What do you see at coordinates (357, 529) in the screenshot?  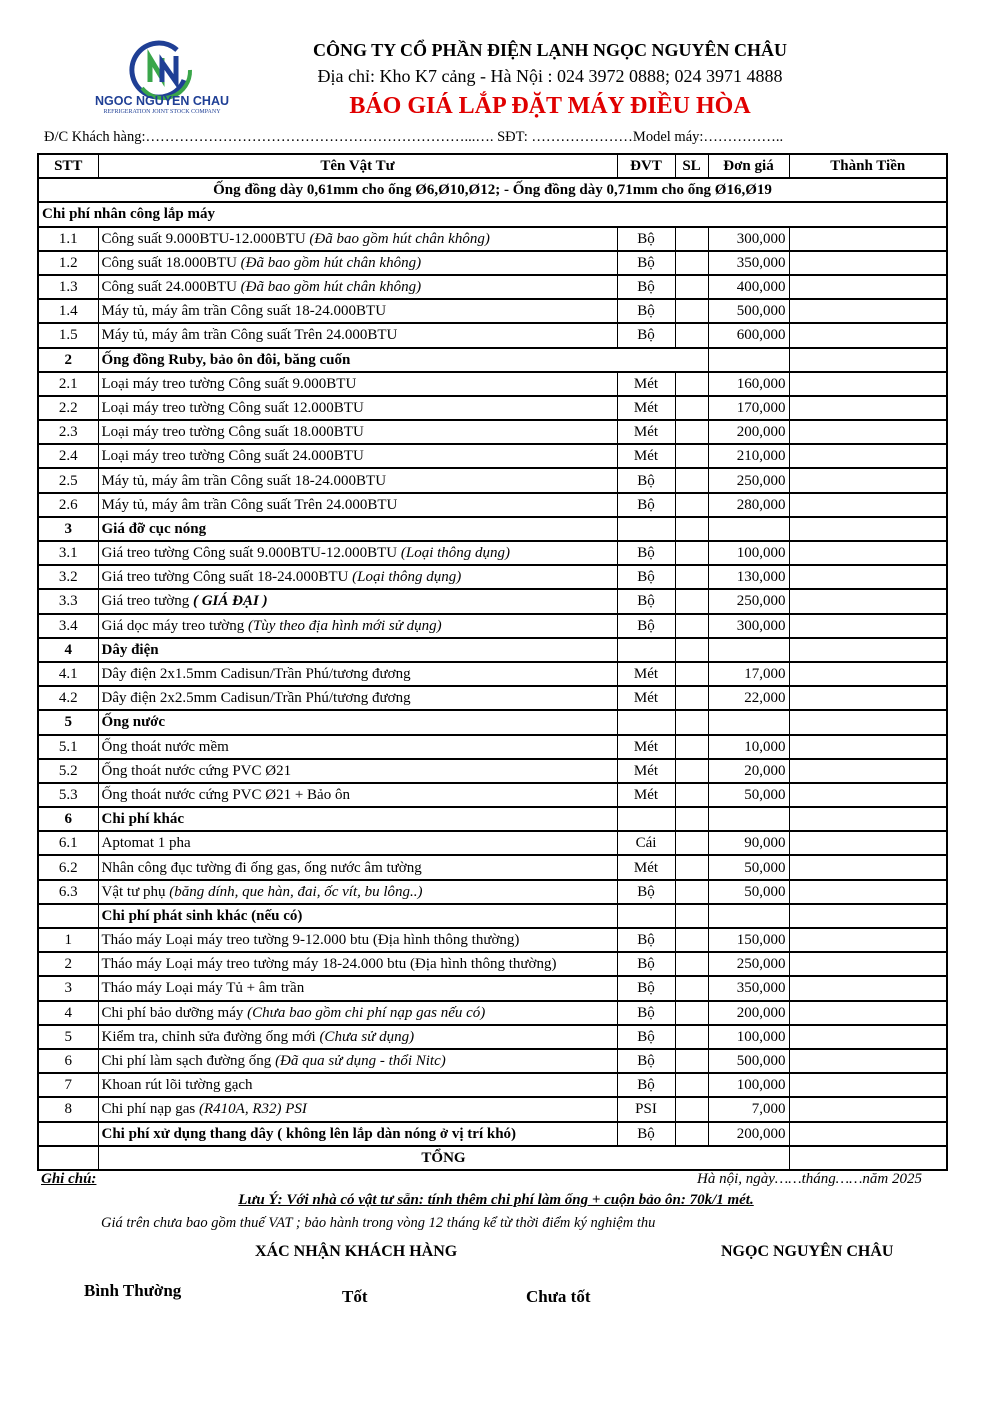 I see `name-cell: Giá đỡ cục nóng` at bounding box center [357, 529].